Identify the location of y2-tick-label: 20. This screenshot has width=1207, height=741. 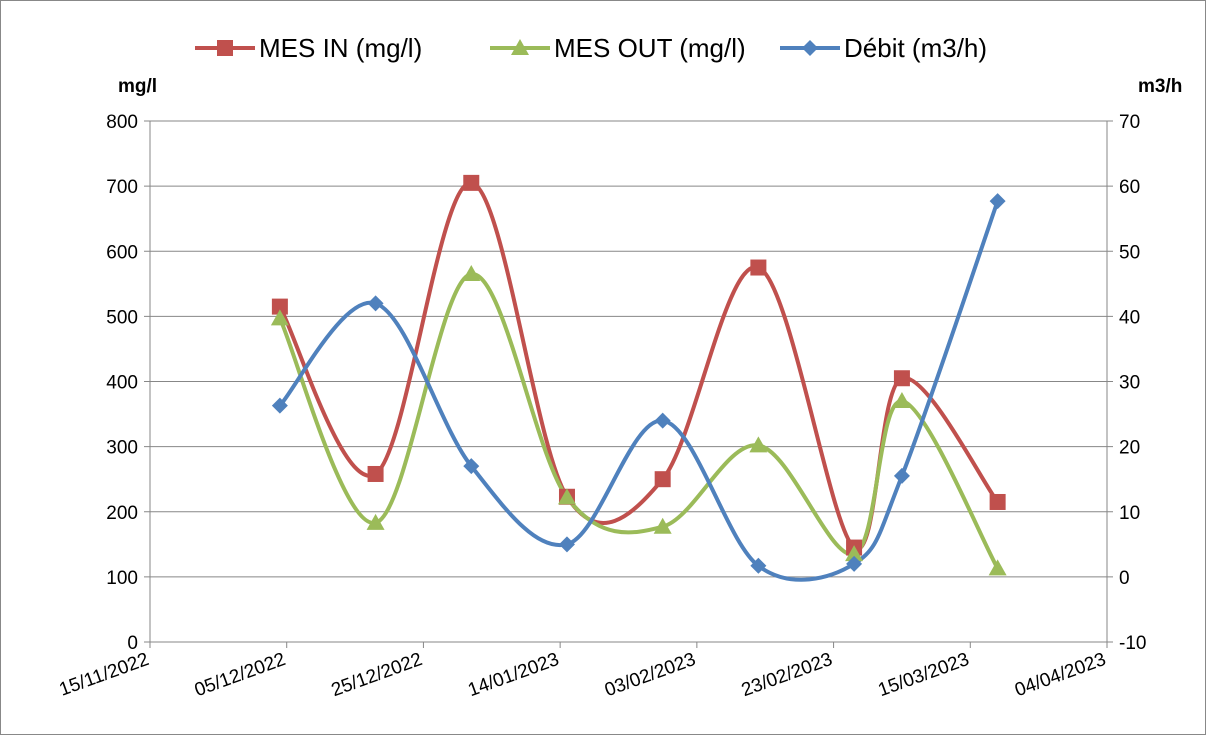
(1129, 448).